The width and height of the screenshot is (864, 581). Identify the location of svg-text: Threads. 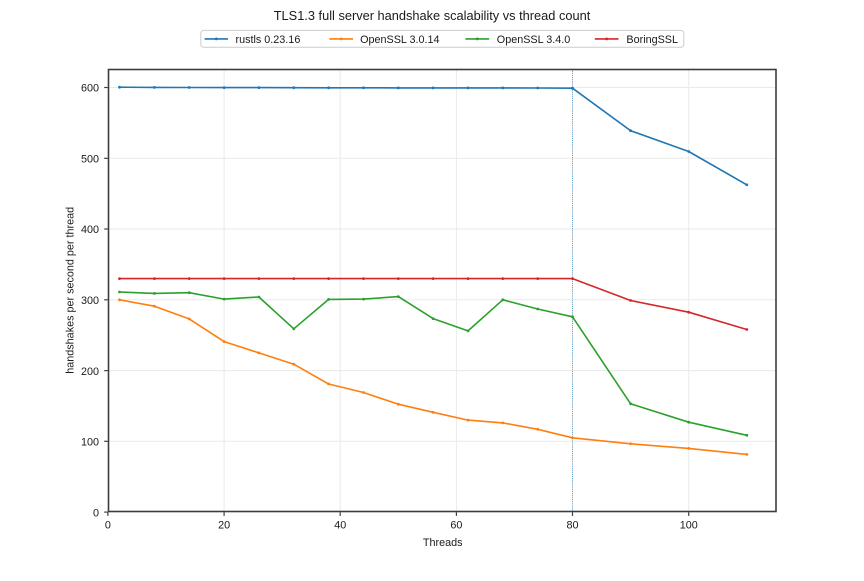
(443, 543).